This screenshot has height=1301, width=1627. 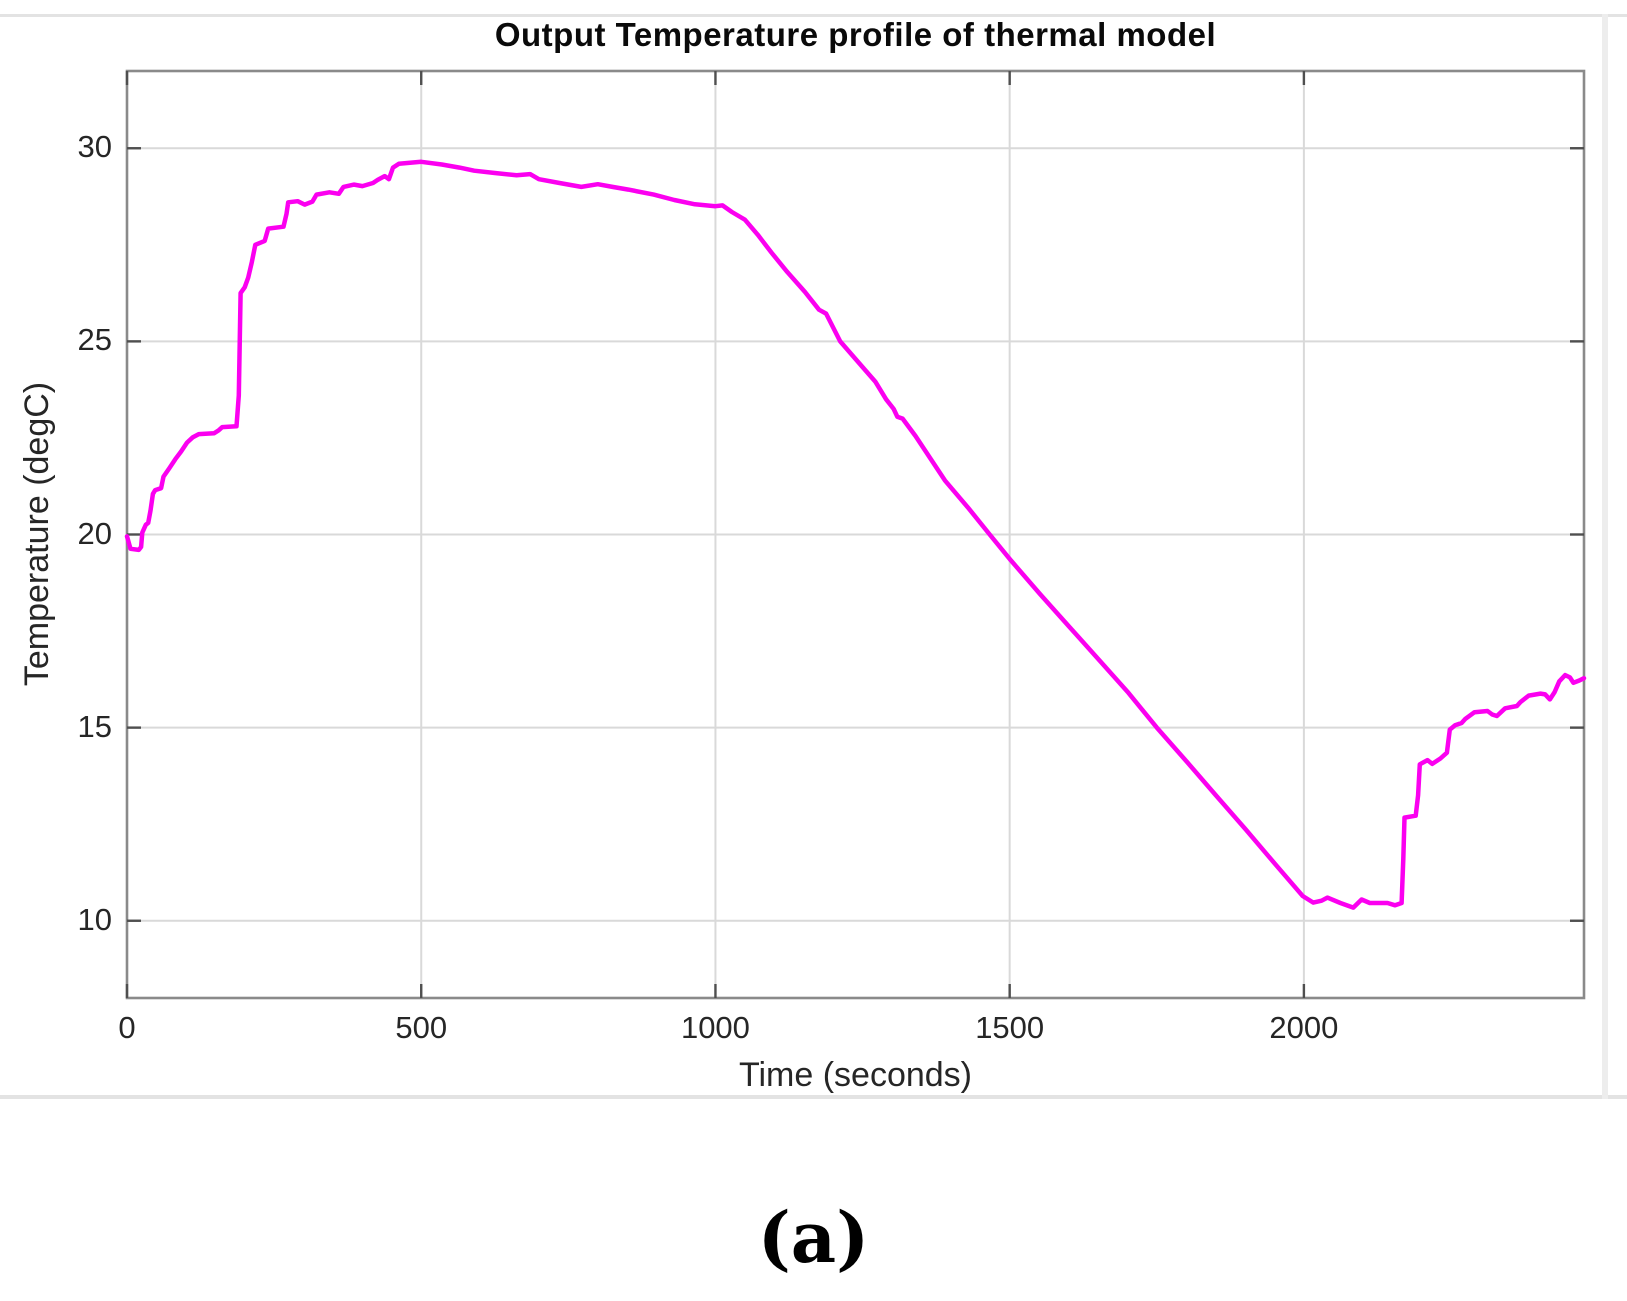 What do you see at coordinates (94, 726) in the screenshot?
I see `y-tick-label: 15` at bounding box center [94, 726].